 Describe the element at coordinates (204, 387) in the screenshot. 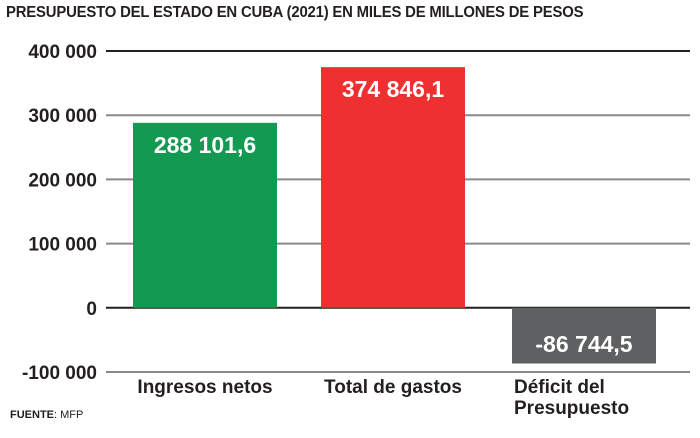

I see `x-category-label: Ingresos netos` at that location.